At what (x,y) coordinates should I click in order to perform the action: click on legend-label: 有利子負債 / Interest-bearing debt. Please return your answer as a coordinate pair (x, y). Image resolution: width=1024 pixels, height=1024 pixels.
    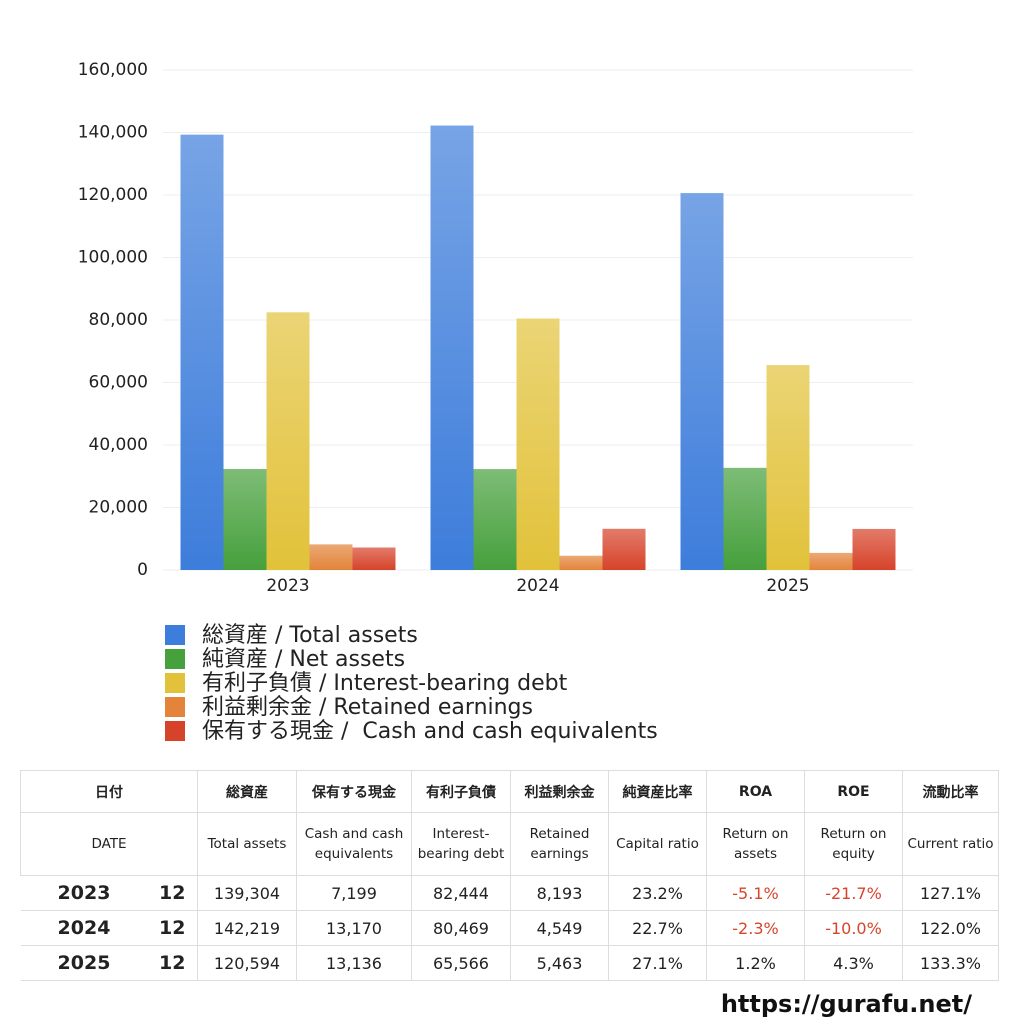
    Looking at the image, I should click on (385, 683).